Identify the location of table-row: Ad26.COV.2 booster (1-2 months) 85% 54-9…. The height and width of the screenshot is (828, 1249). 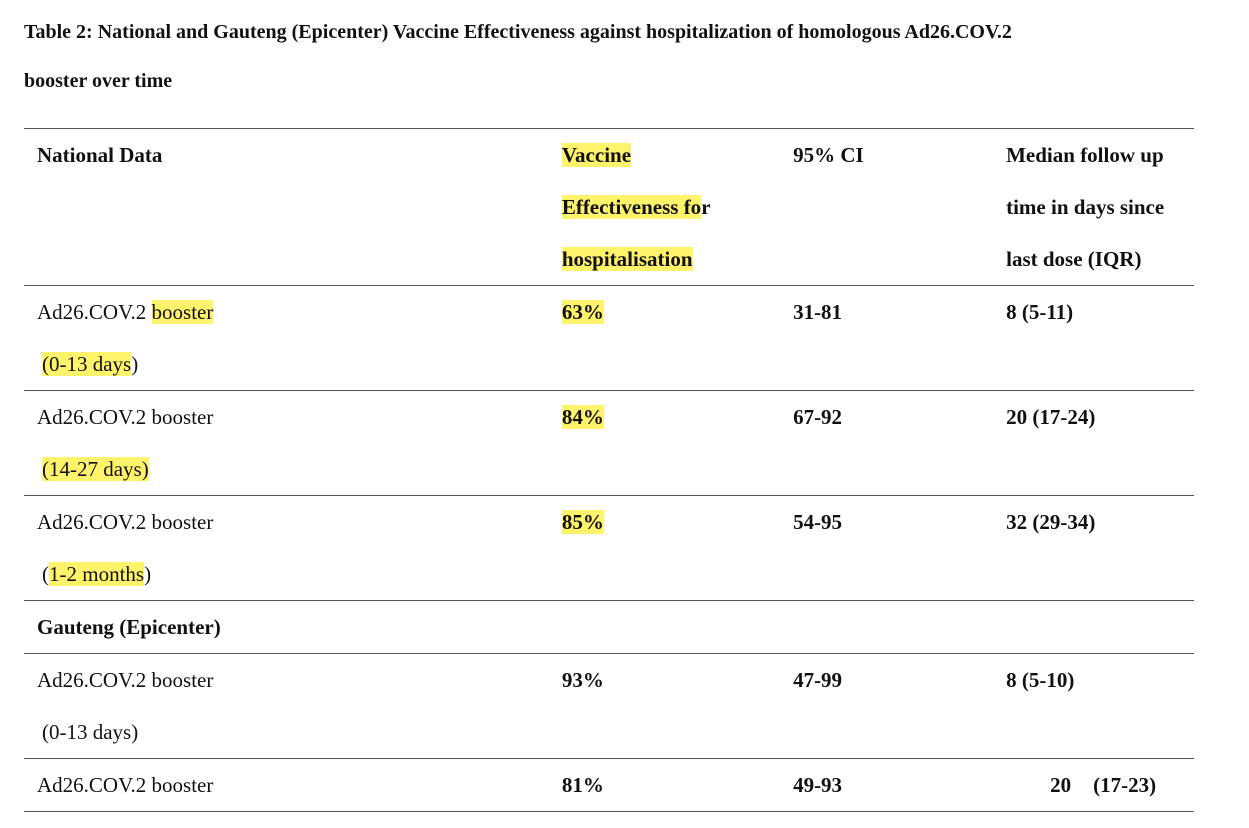
(609, 548).